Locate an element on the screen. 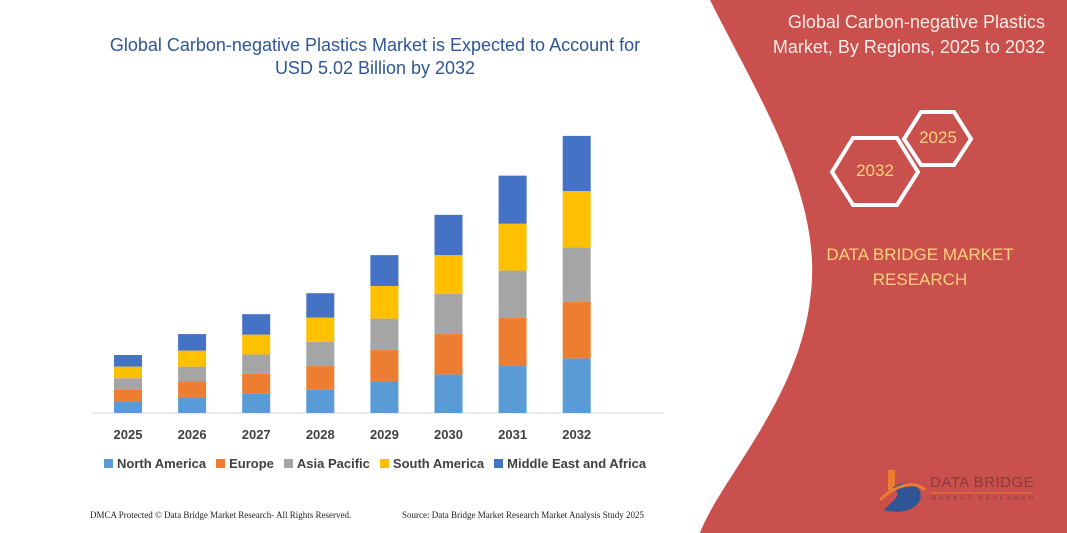  hex-label-2032: 2032 is located at coordinates (875, 170).